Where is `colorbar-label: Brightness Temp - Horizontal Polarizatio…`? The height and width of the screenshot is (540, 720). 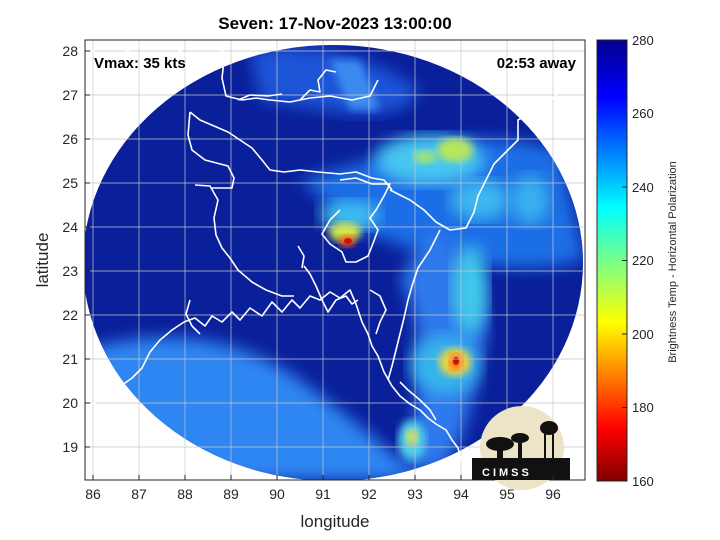
colorbar-label: Brightness Temp - Horizontal Polarizatio… is located at coordinates (673, 262).